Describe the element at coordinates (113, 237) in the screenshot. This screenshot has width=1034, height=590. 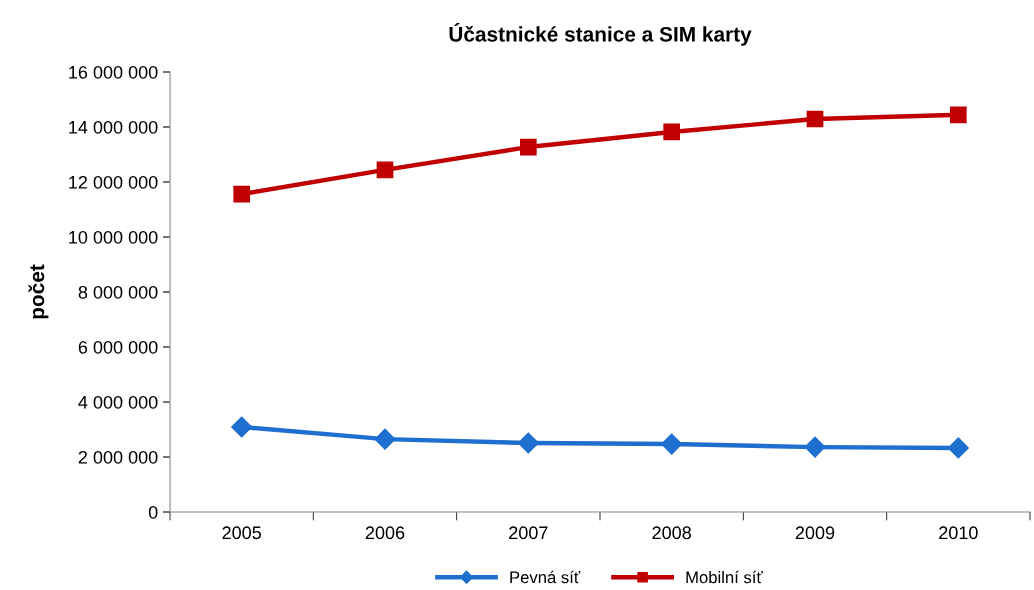
I see `y-tick-label: 10 000 000` at that location.